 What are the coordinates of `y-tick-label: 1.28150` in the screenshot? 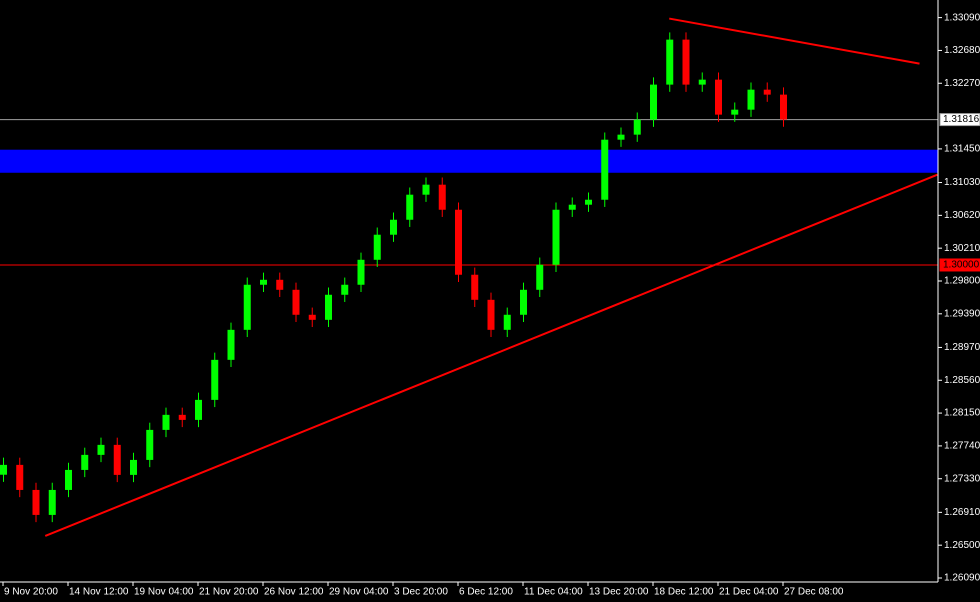 It's located at (962, 413).